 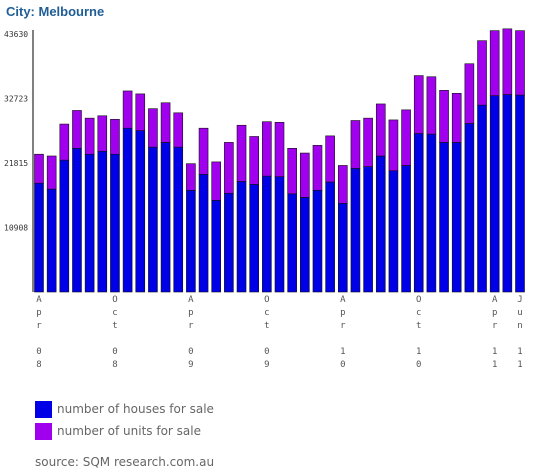 I want to click on legend-item-units: number of units for sale, so click(x=124, y=431).